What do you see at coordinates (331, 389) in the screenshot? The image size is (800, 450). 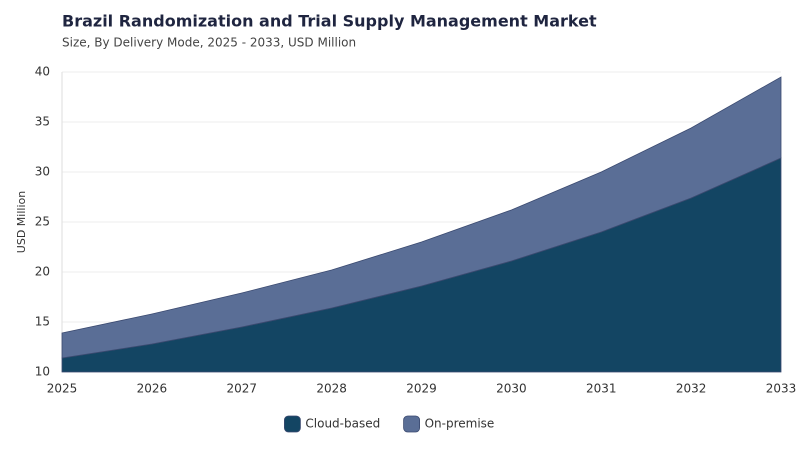 I see `x-tick-label: 2028` at bounding box center [331, 389].